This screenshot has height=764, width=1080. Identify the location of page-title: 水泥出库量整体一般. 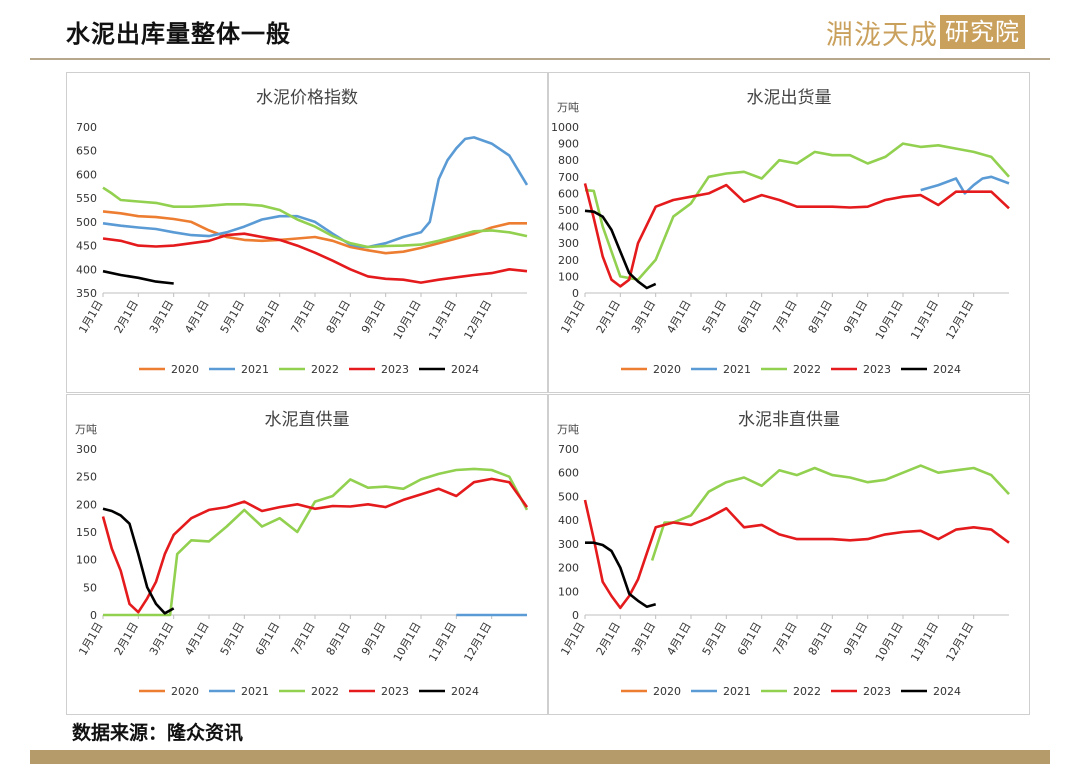
(178, 34).